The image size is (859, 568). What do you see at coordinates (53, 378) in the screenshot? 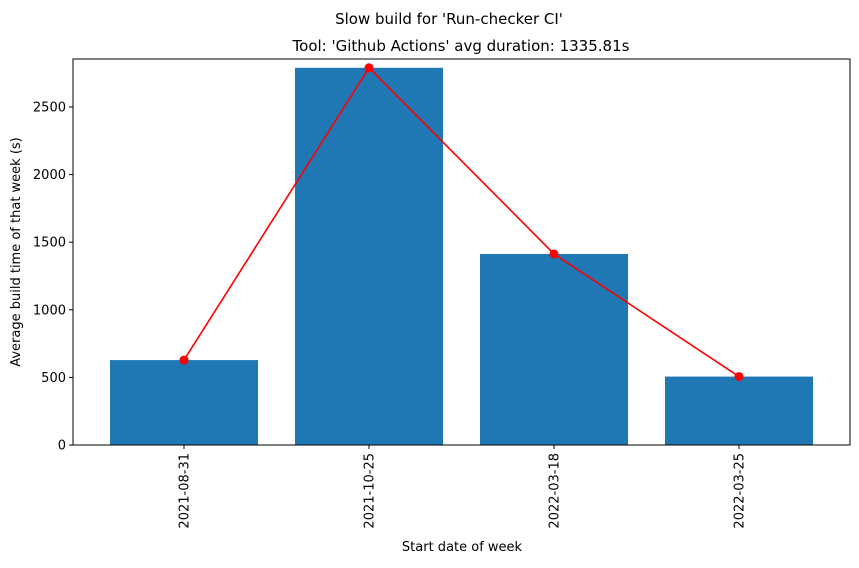
I see `y-tick-label: 500` at bounding box center [53, 378].